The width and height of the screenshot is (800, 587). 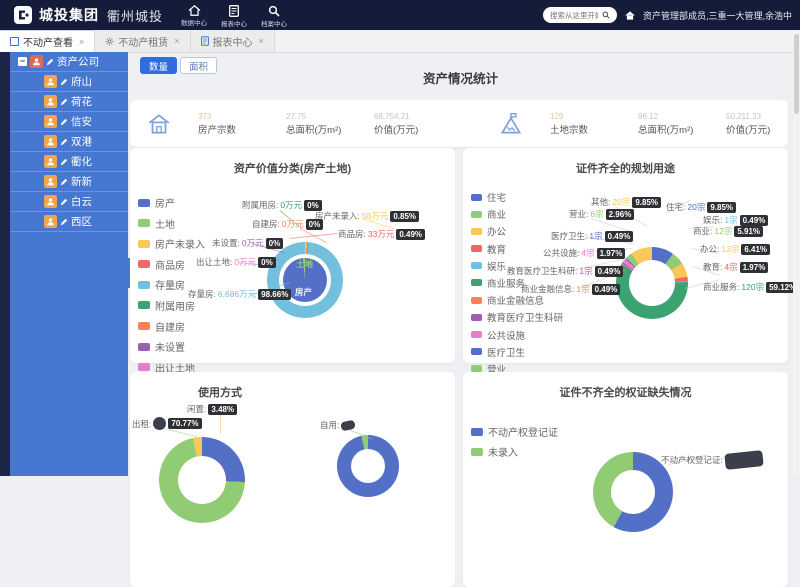 I want to click on tree-label: 信安, so click(x=81, y=122).